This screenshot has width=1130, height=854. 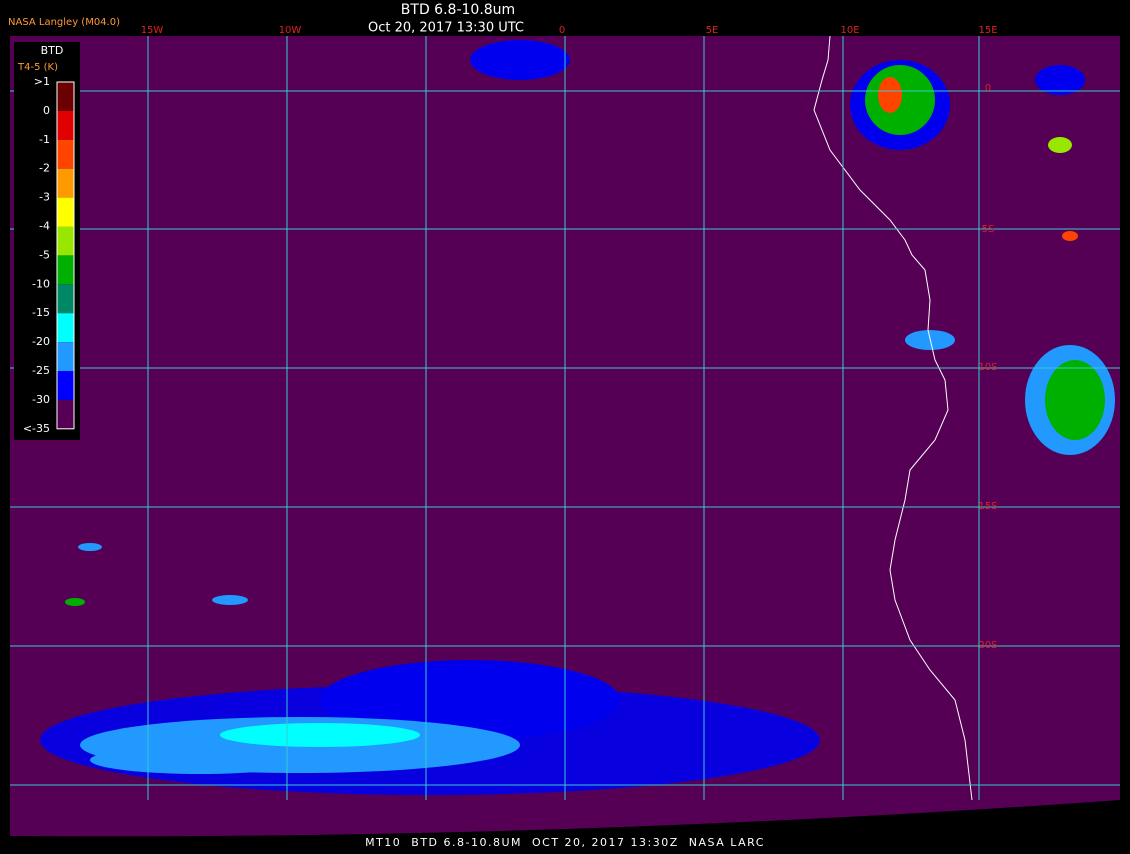 I want to click on lon-label: 0, so click(x=562, y=30).